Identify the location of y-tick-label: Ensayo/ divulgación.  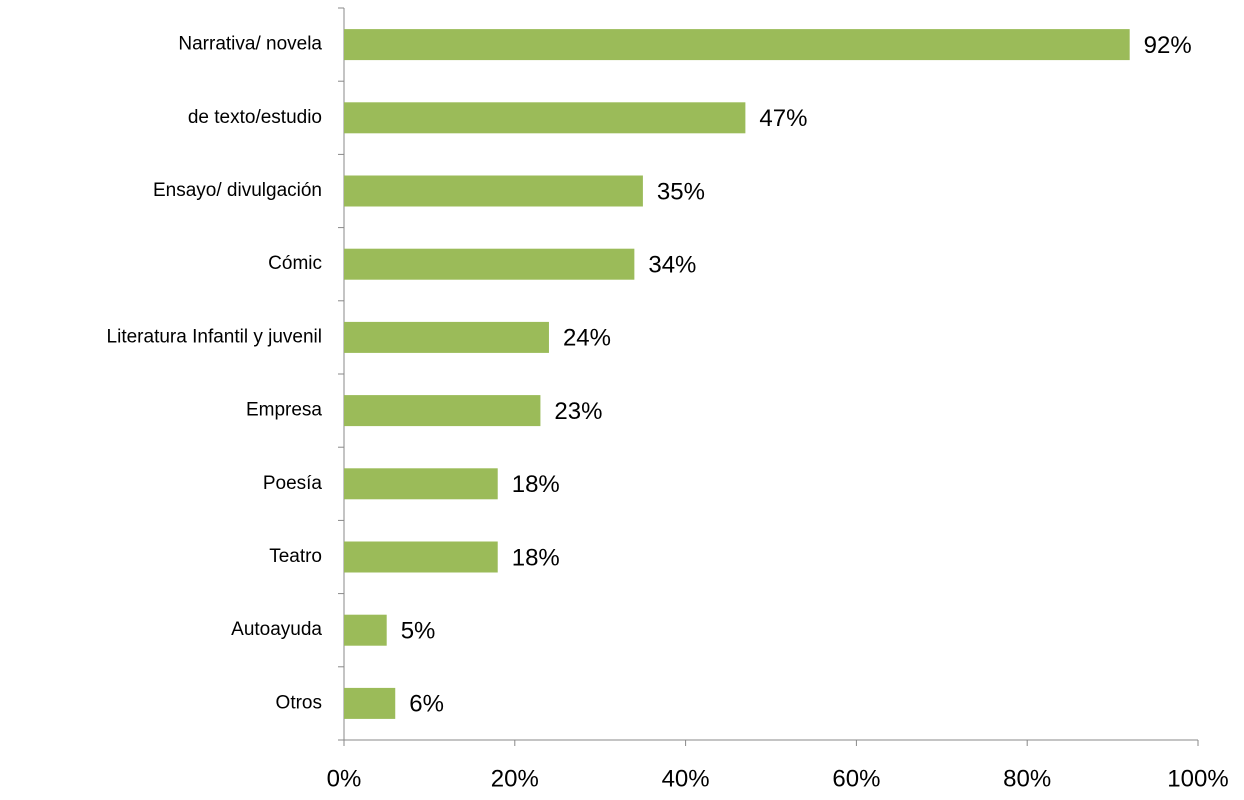
(237, 190).